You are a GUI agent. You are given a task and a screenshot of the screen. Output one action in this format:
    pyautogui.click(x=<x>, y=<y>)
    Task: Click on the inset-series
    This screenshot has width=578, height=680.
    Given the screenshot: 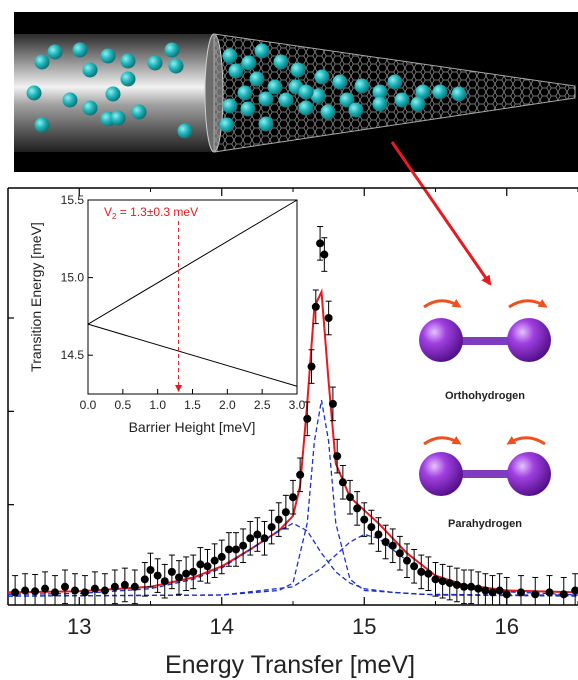 What is the action you would take?
    pyautogui.click(x=192, y=293)
    